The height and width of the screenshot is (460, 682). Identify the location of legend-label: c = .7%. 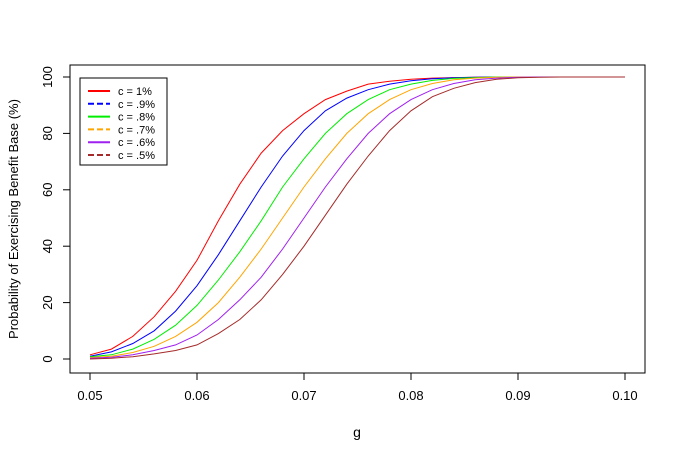
(136, 130).